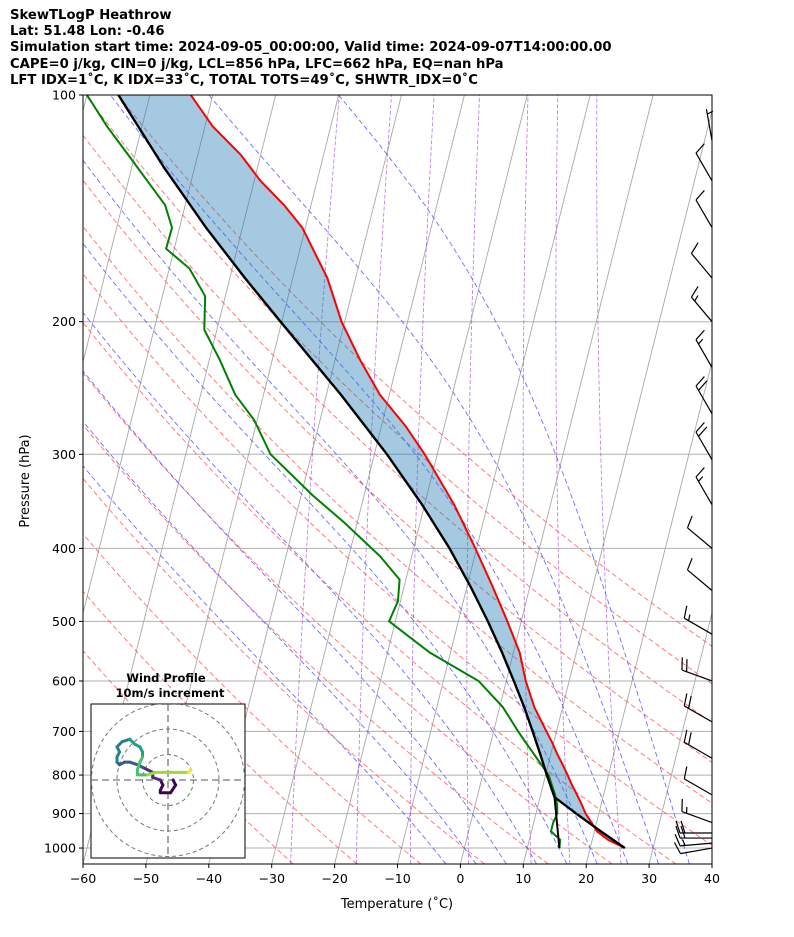  I want to click on y-tick-label: 500, so click(64, 621).